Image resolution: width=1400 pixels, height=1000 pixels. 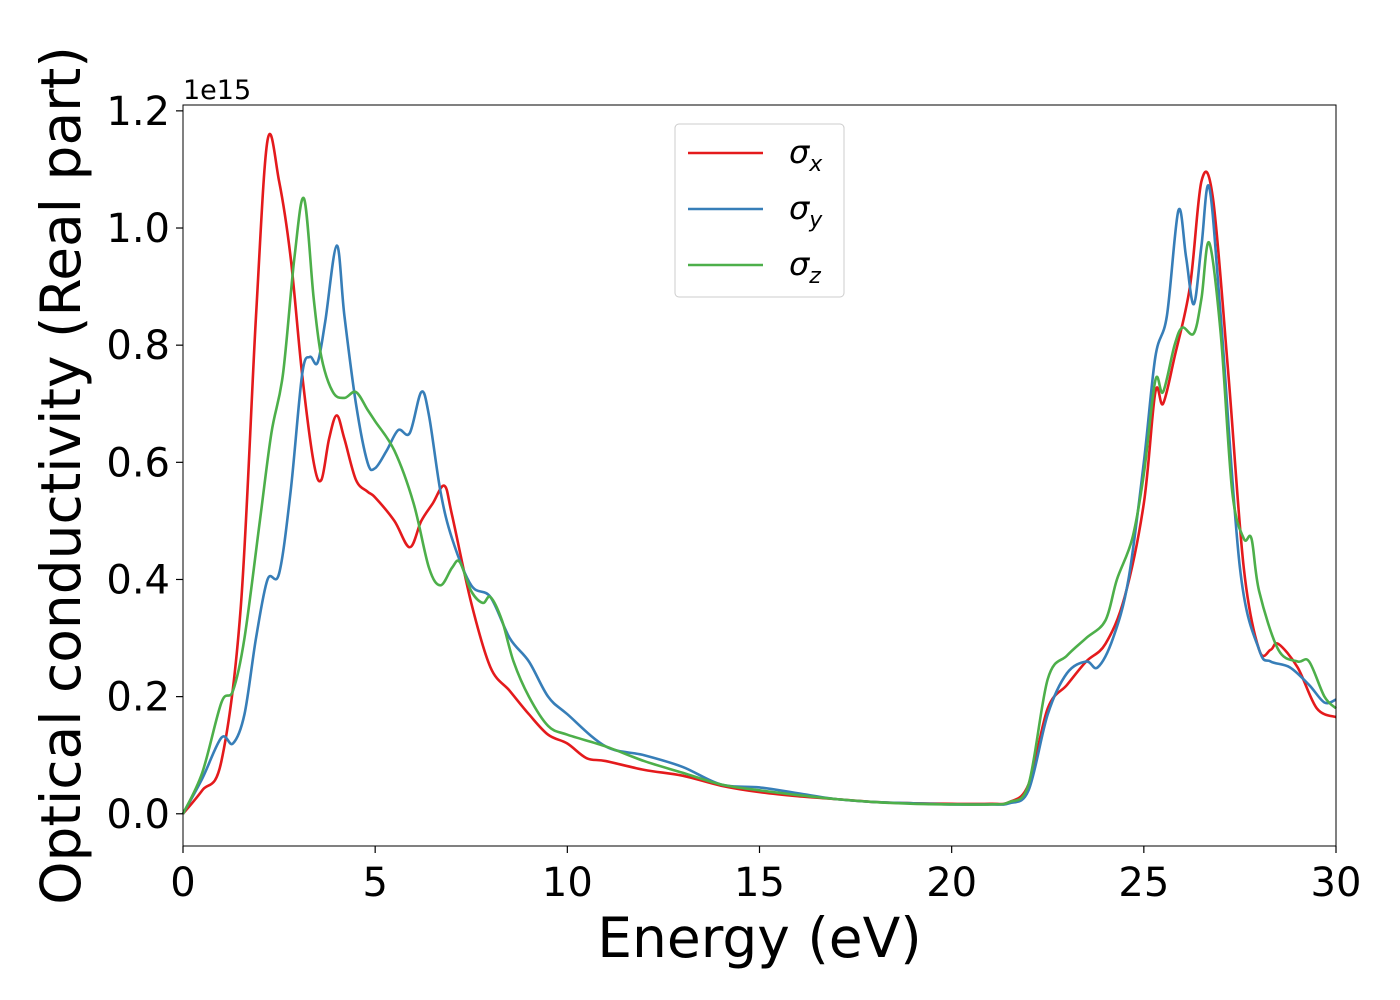 What do you see at coordinates (138, 463) in the screenshot?
I see `y-tick-label: 0.6` at bounding box center [138, 463].